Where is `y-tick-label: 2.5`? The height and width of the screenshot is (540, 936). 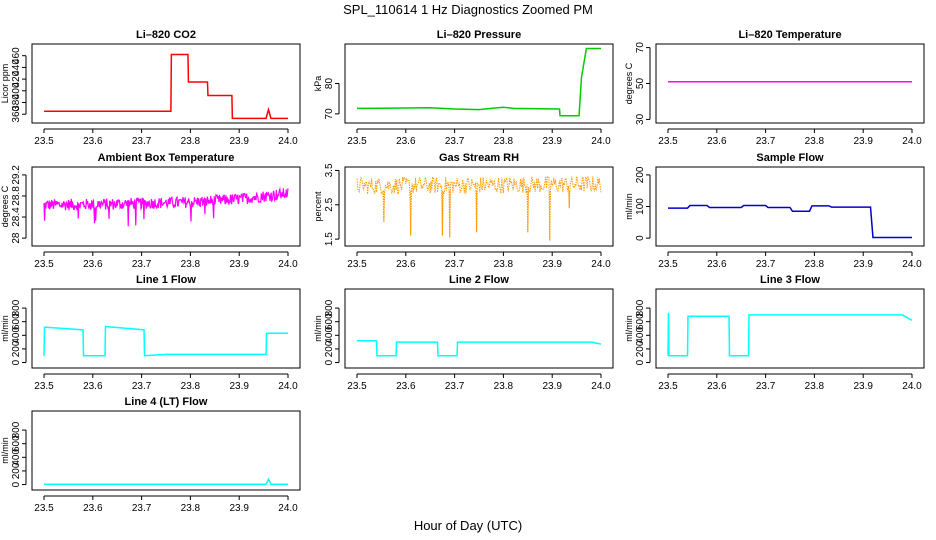 y-tick-label: 2.5 is located at coordinates (329, 204).